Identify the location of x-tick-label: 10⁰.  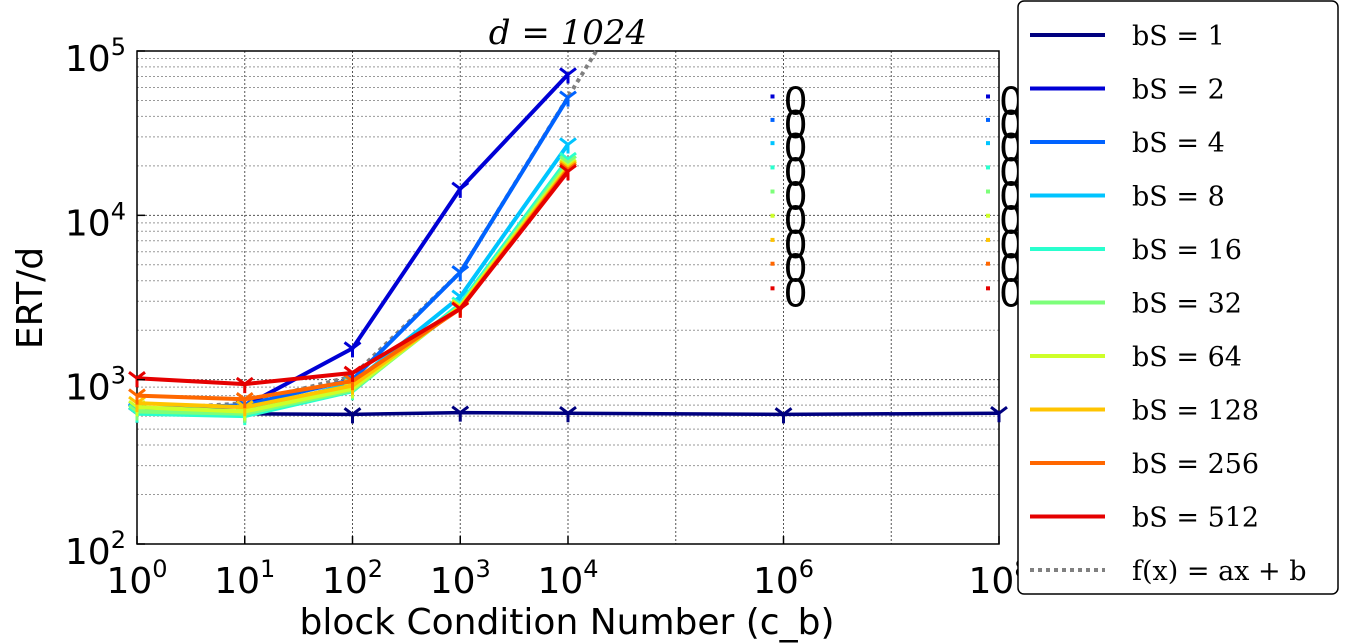
(136, 578).